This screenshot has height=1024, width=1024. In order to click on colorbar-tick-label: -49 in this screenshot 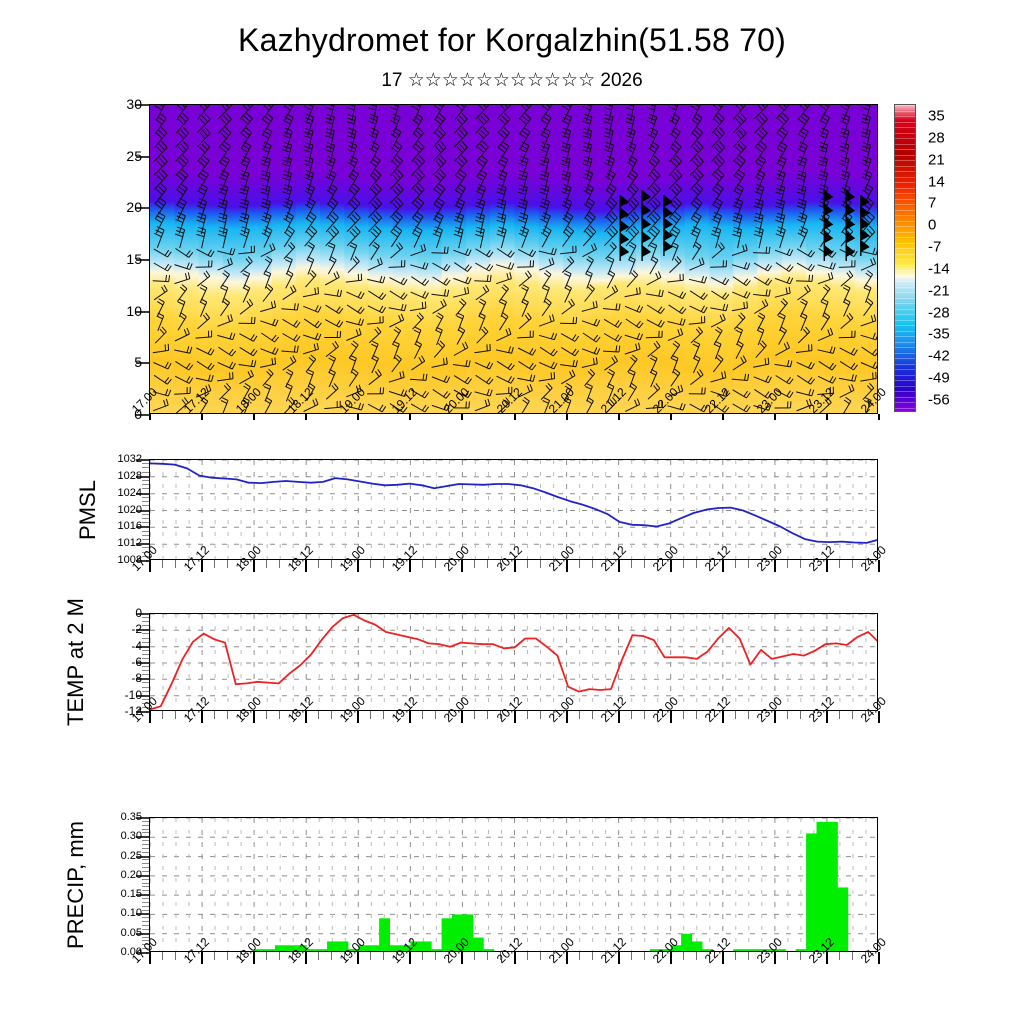, I will do `click(939, 378)`.